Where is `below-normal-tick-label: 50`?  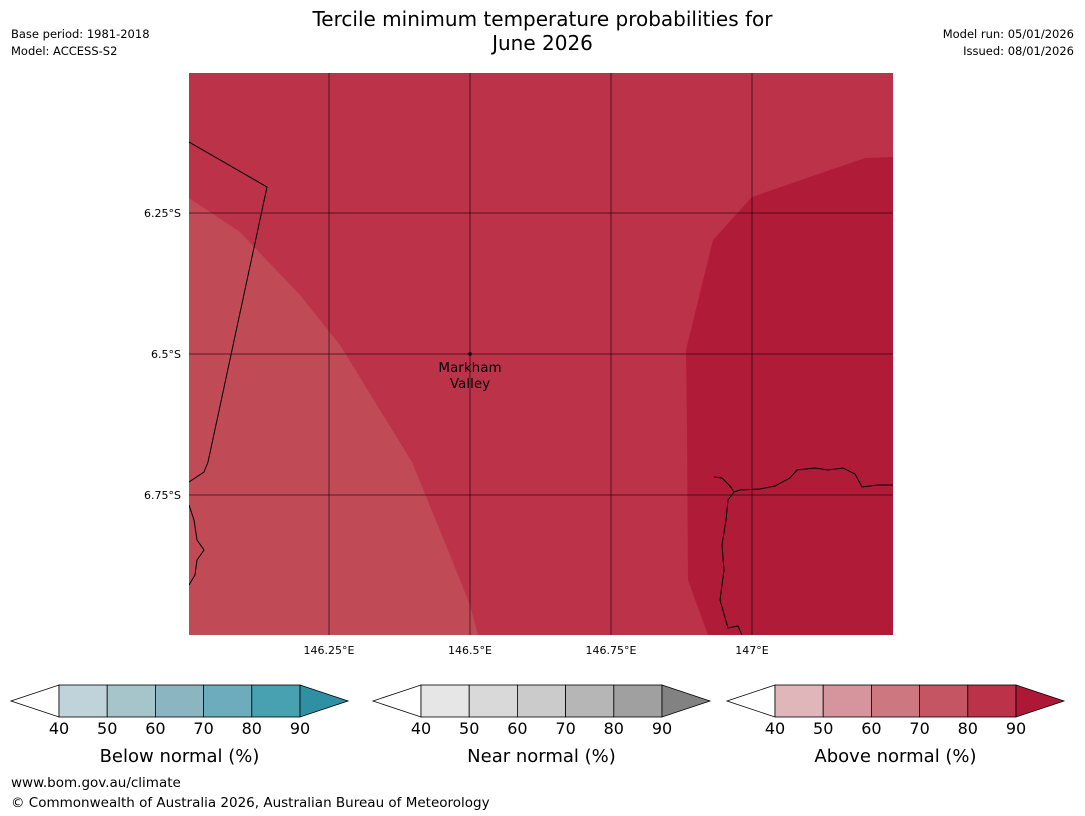 below-normal-tick-label: 50 is located at coordinates (107, 728).